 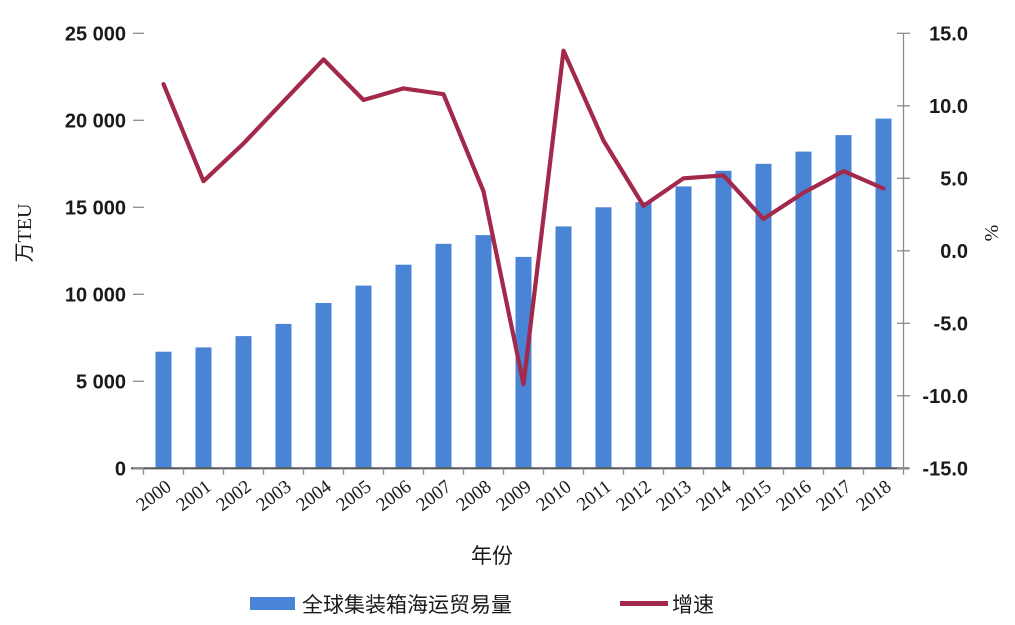 I want to click on bar-2010, so click(x=563, y=347).